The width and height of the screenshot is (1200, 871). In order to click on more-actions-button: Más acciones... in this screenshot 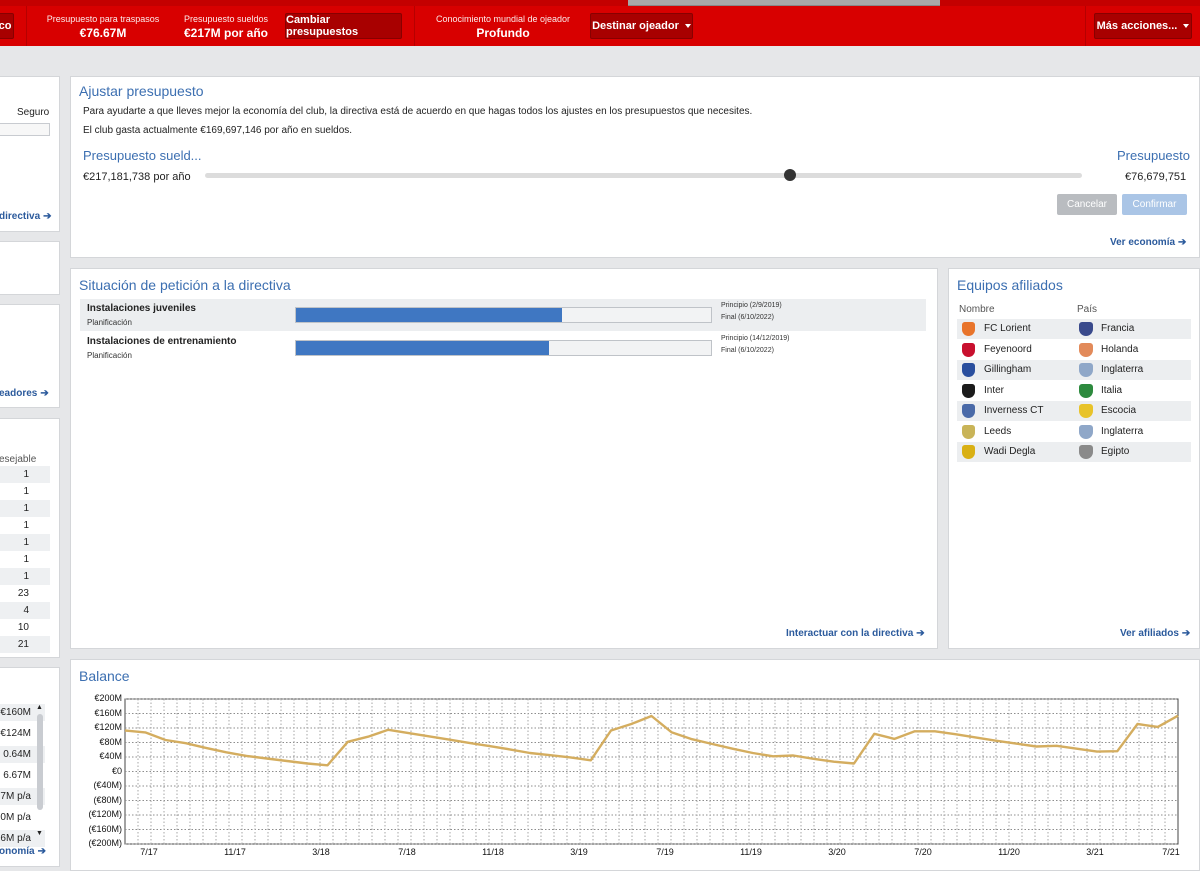, I will do `click(1143, 26)`.